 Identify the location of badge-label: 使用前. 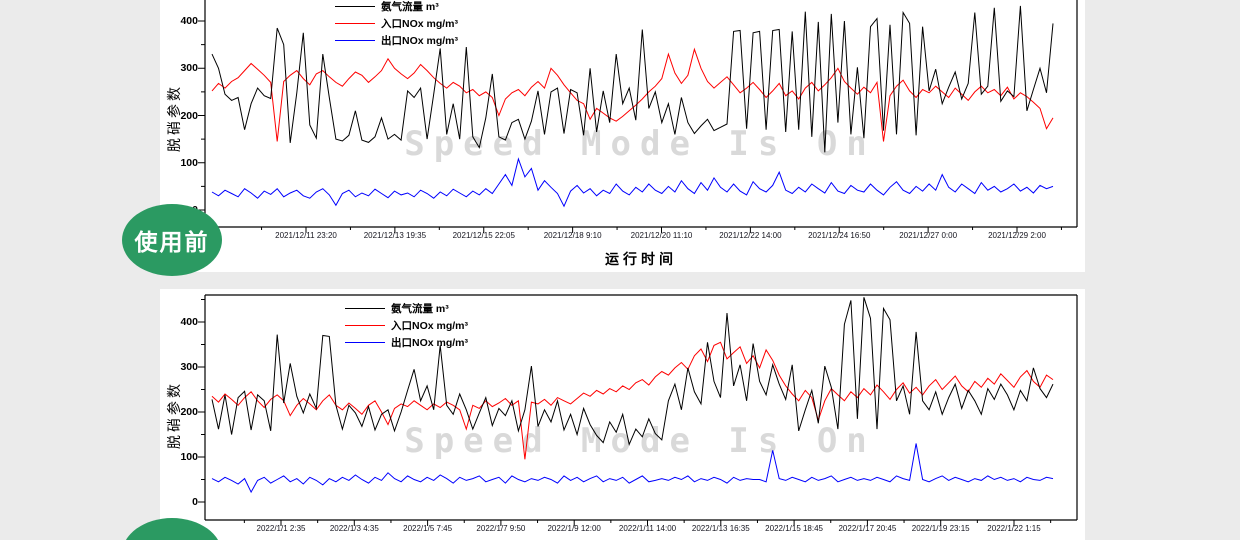
(172, 242).